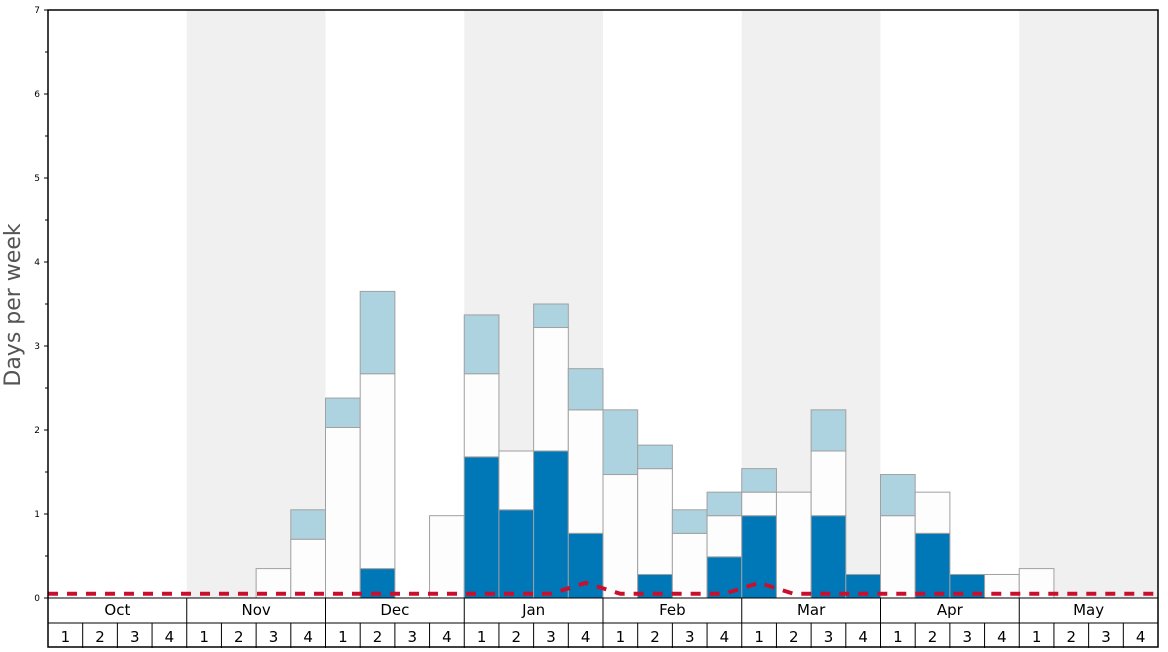 This screenshot has height=652, width=1168. What do you see at coordinates (37, 431) in the screenshot?
I see `y-tick-label: 2` at bounding box center [37, 431].